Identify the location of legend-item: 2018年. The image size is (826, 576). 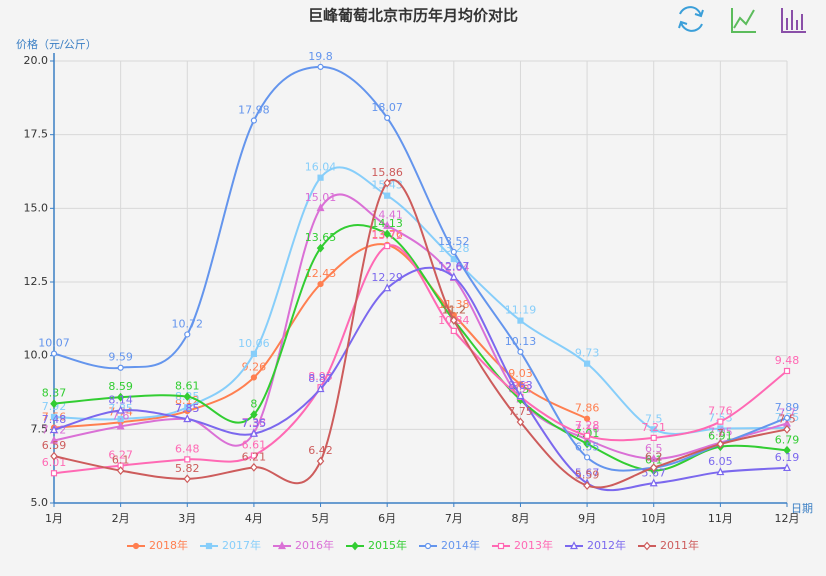
(157, 545).